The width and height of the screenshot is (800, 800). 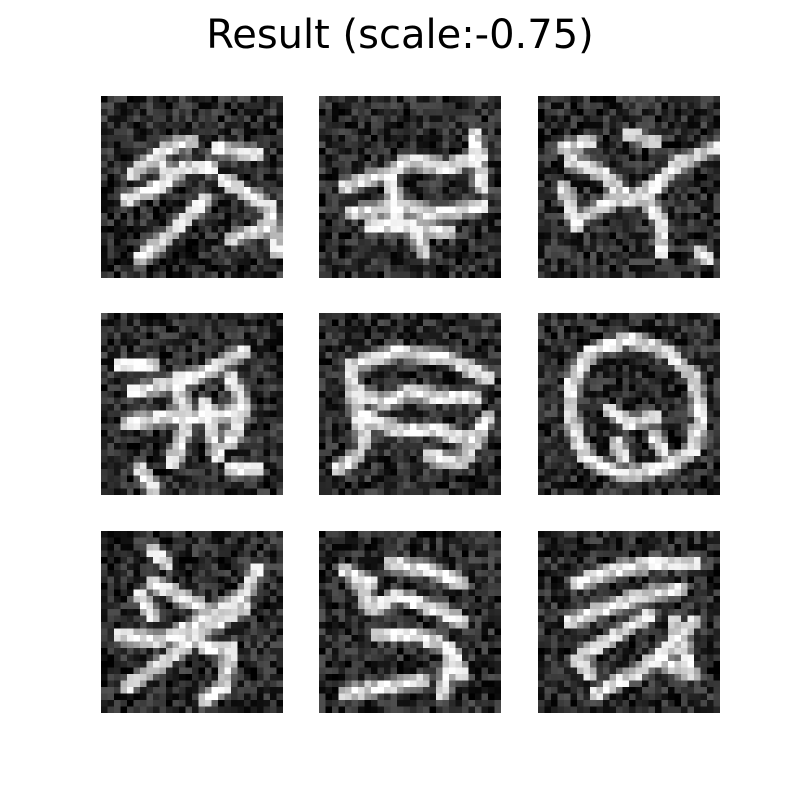 I want to click on image-tile-r2c2, so click(x=410, y=404).